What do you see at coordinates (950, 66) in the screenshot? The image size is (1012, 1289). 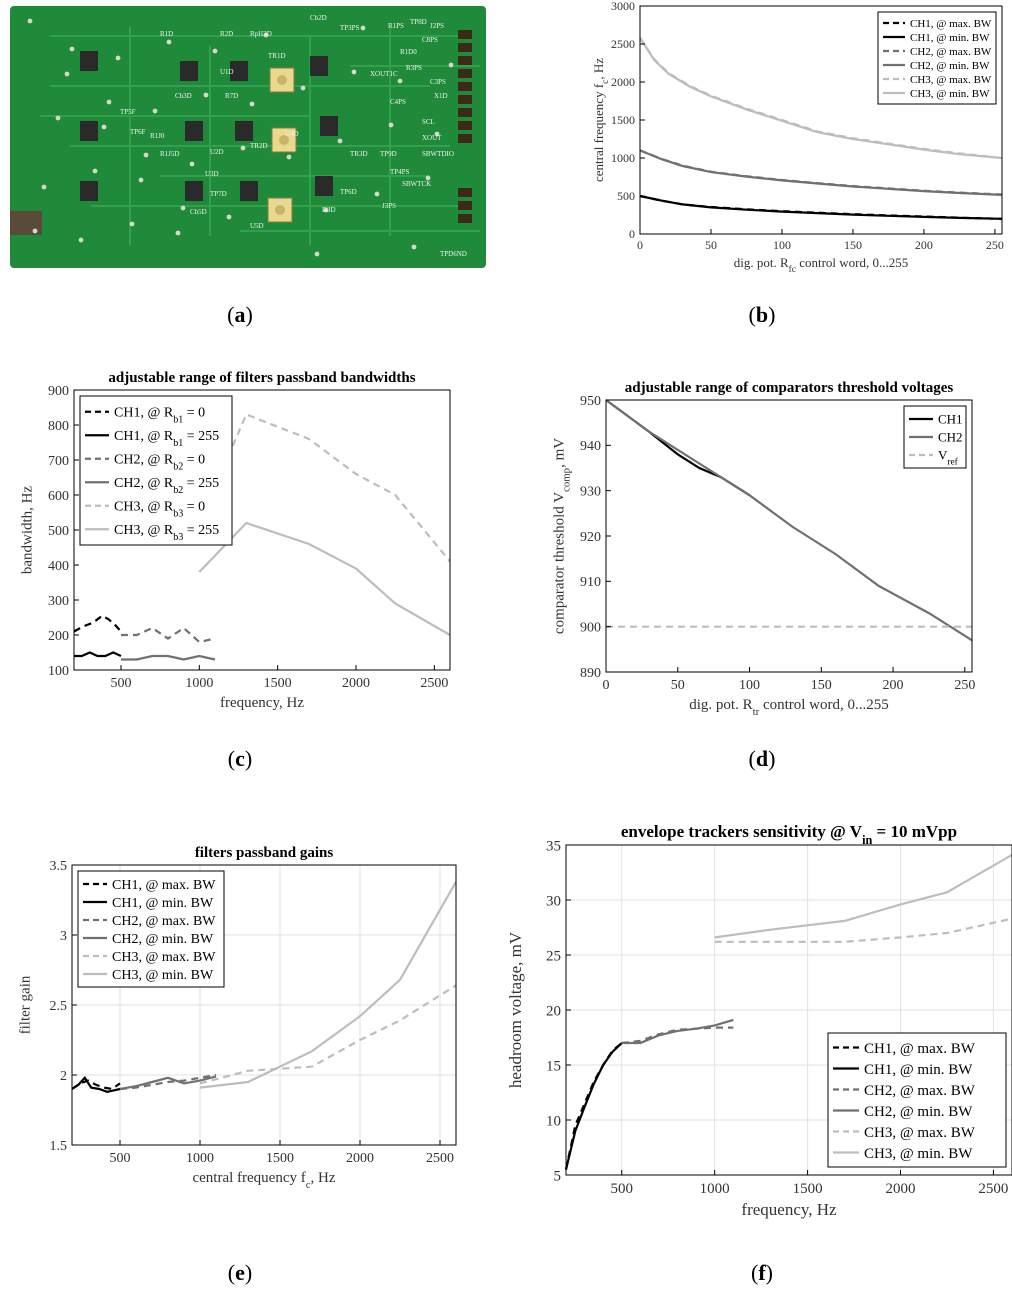 I see `legend-entry: CH2, @ min. BW` at bounding box center [950, 66].